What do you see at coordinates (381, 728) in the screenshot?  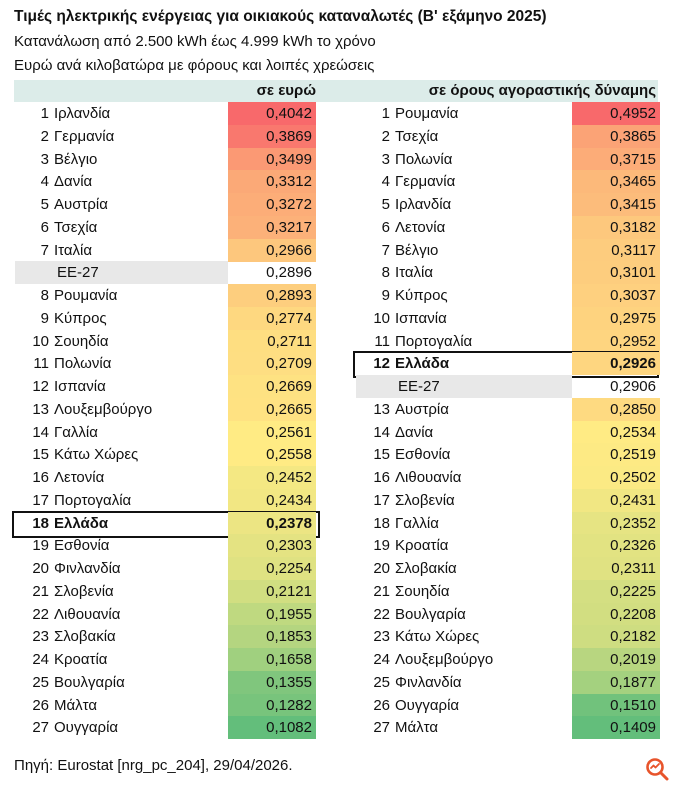 I see `rank-cell: 27` at bounding box center [381, 728].